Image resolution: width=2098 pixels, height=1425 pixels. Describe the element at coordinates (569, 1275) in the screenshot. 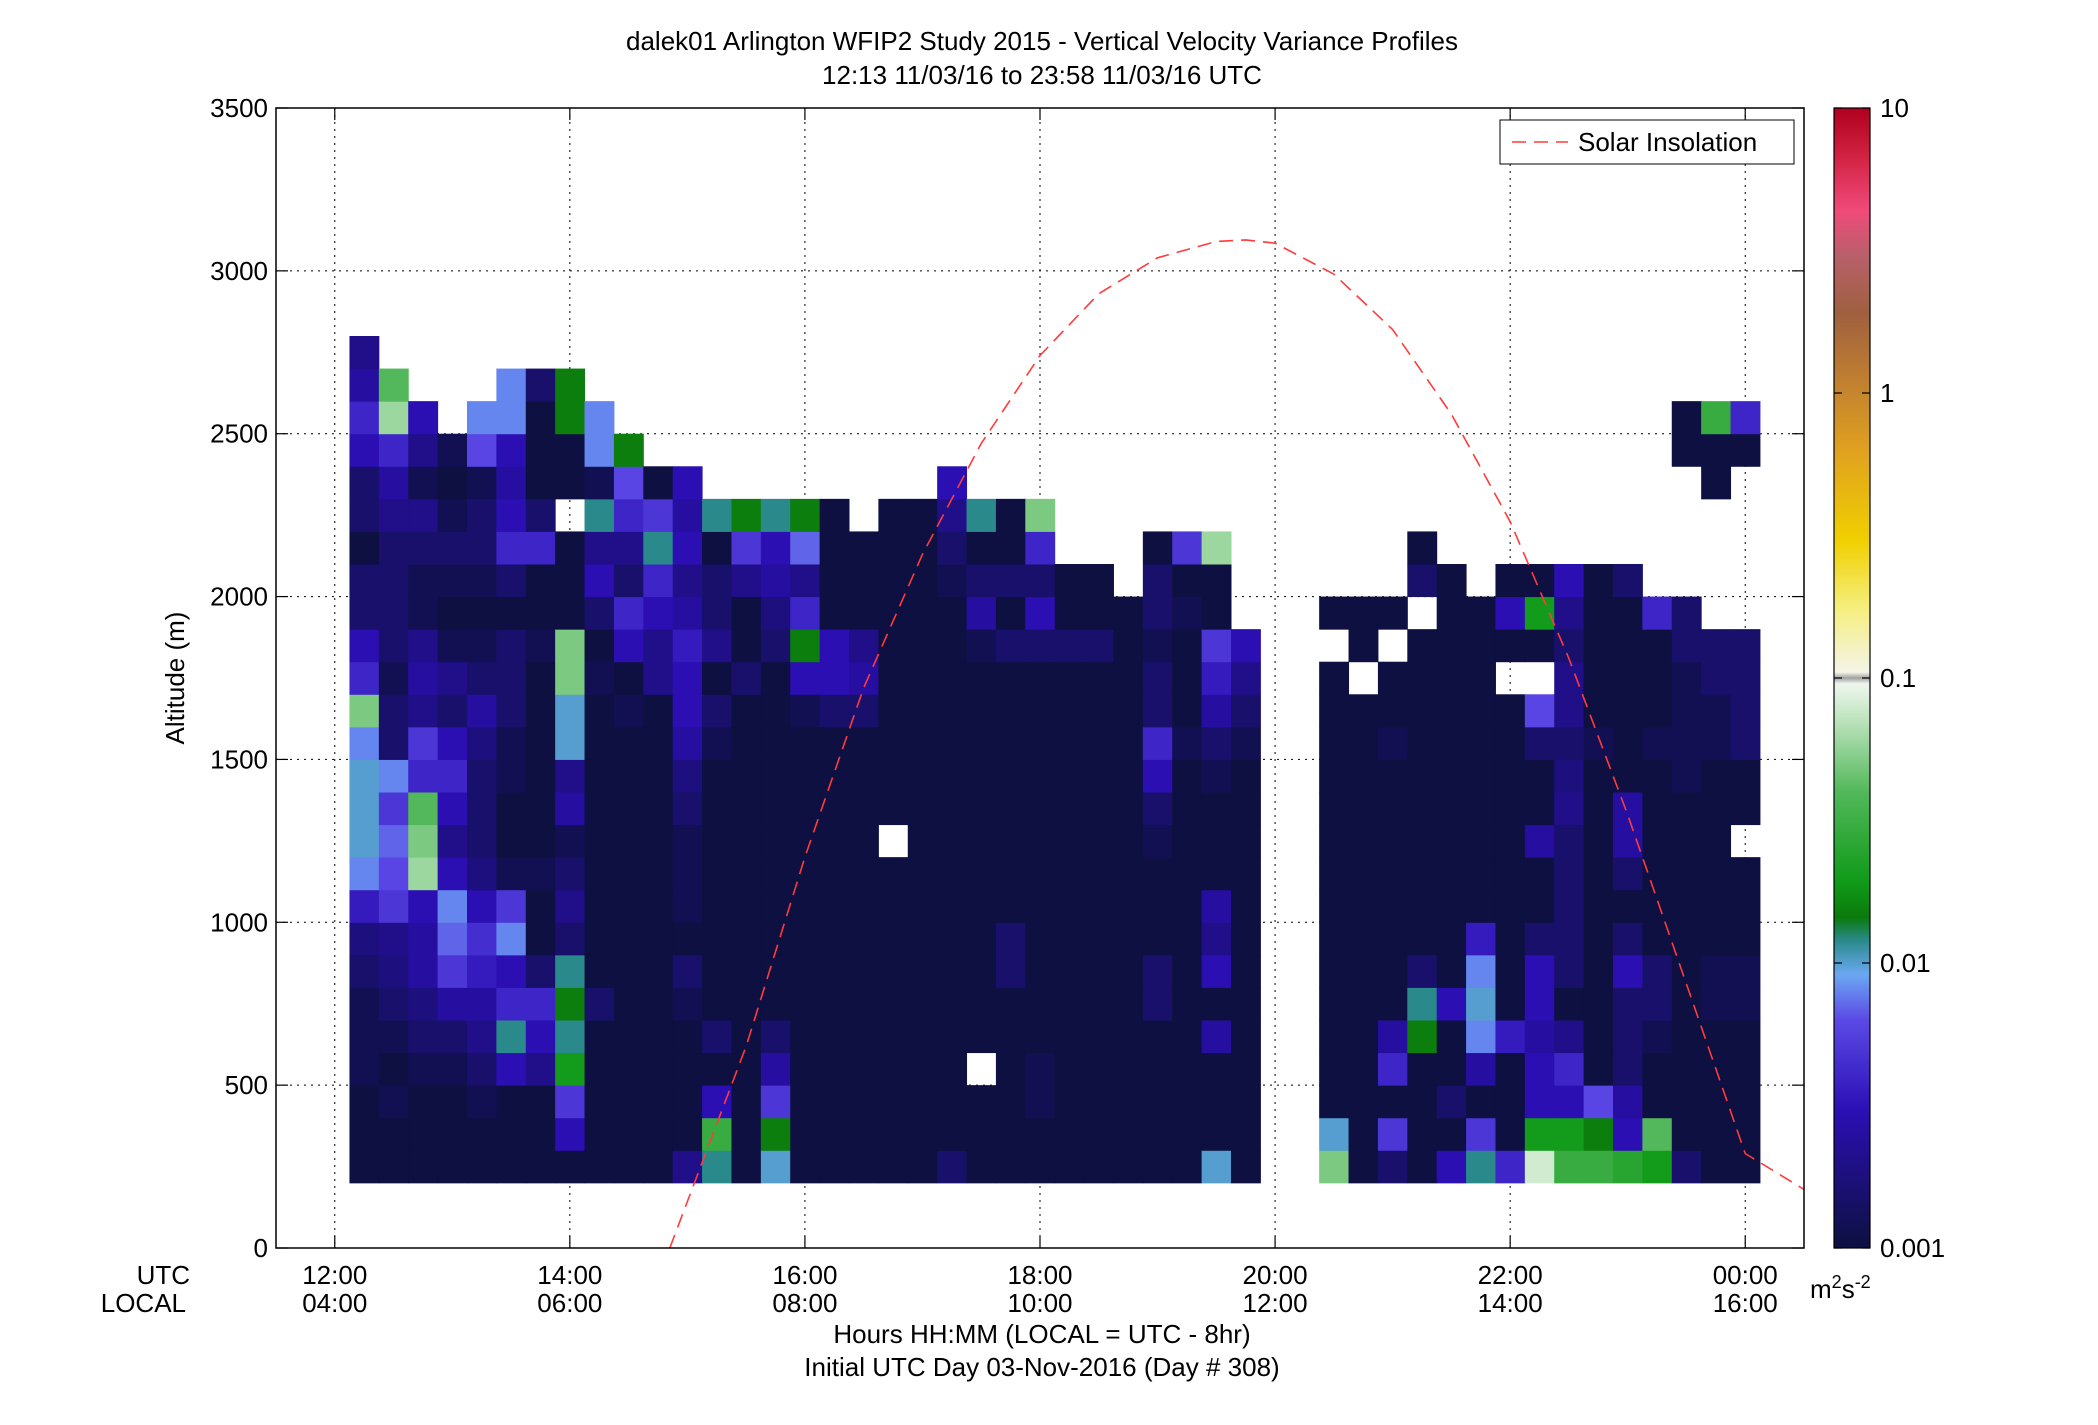

I see `x-tick-label-utc: 14:00` at that location.